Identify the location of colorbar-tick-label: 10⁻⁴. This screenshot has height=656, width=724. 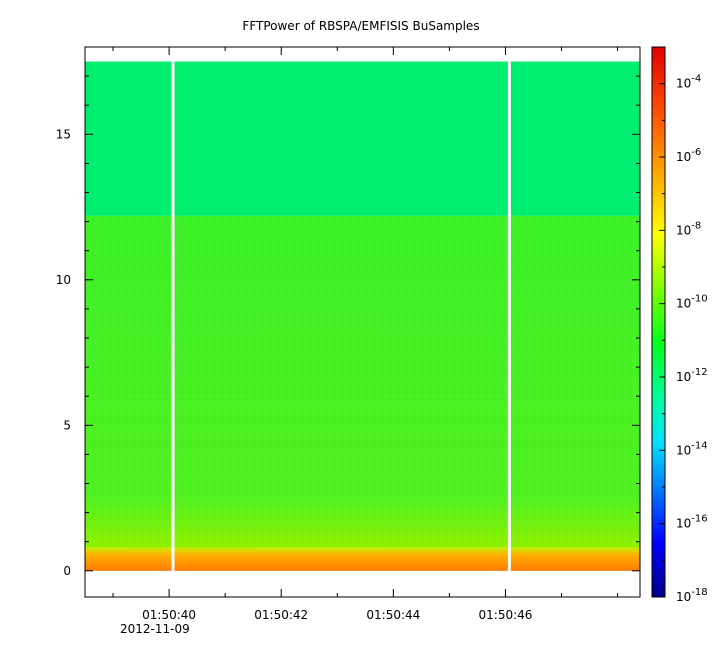
(688, 82).